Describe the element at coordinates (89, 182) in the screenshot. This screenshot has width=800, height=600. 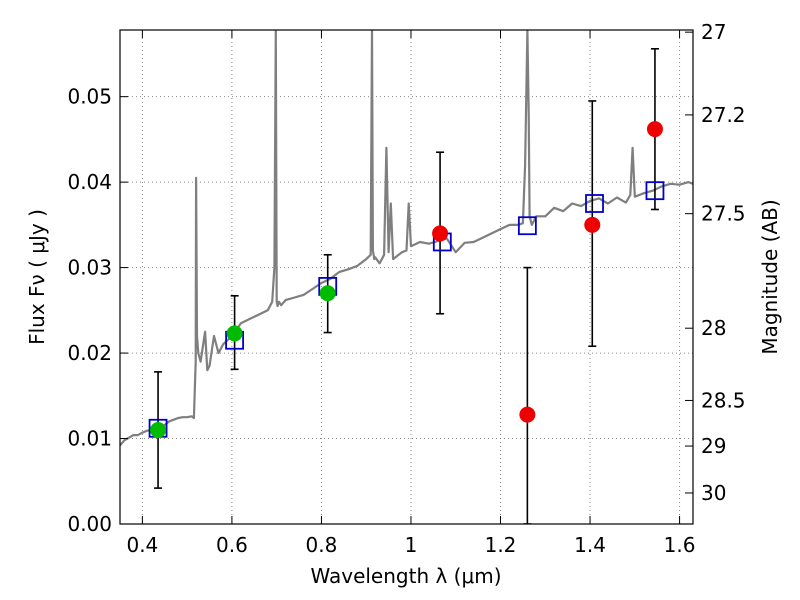
I see `y-tick-label: 0.04` at that location.